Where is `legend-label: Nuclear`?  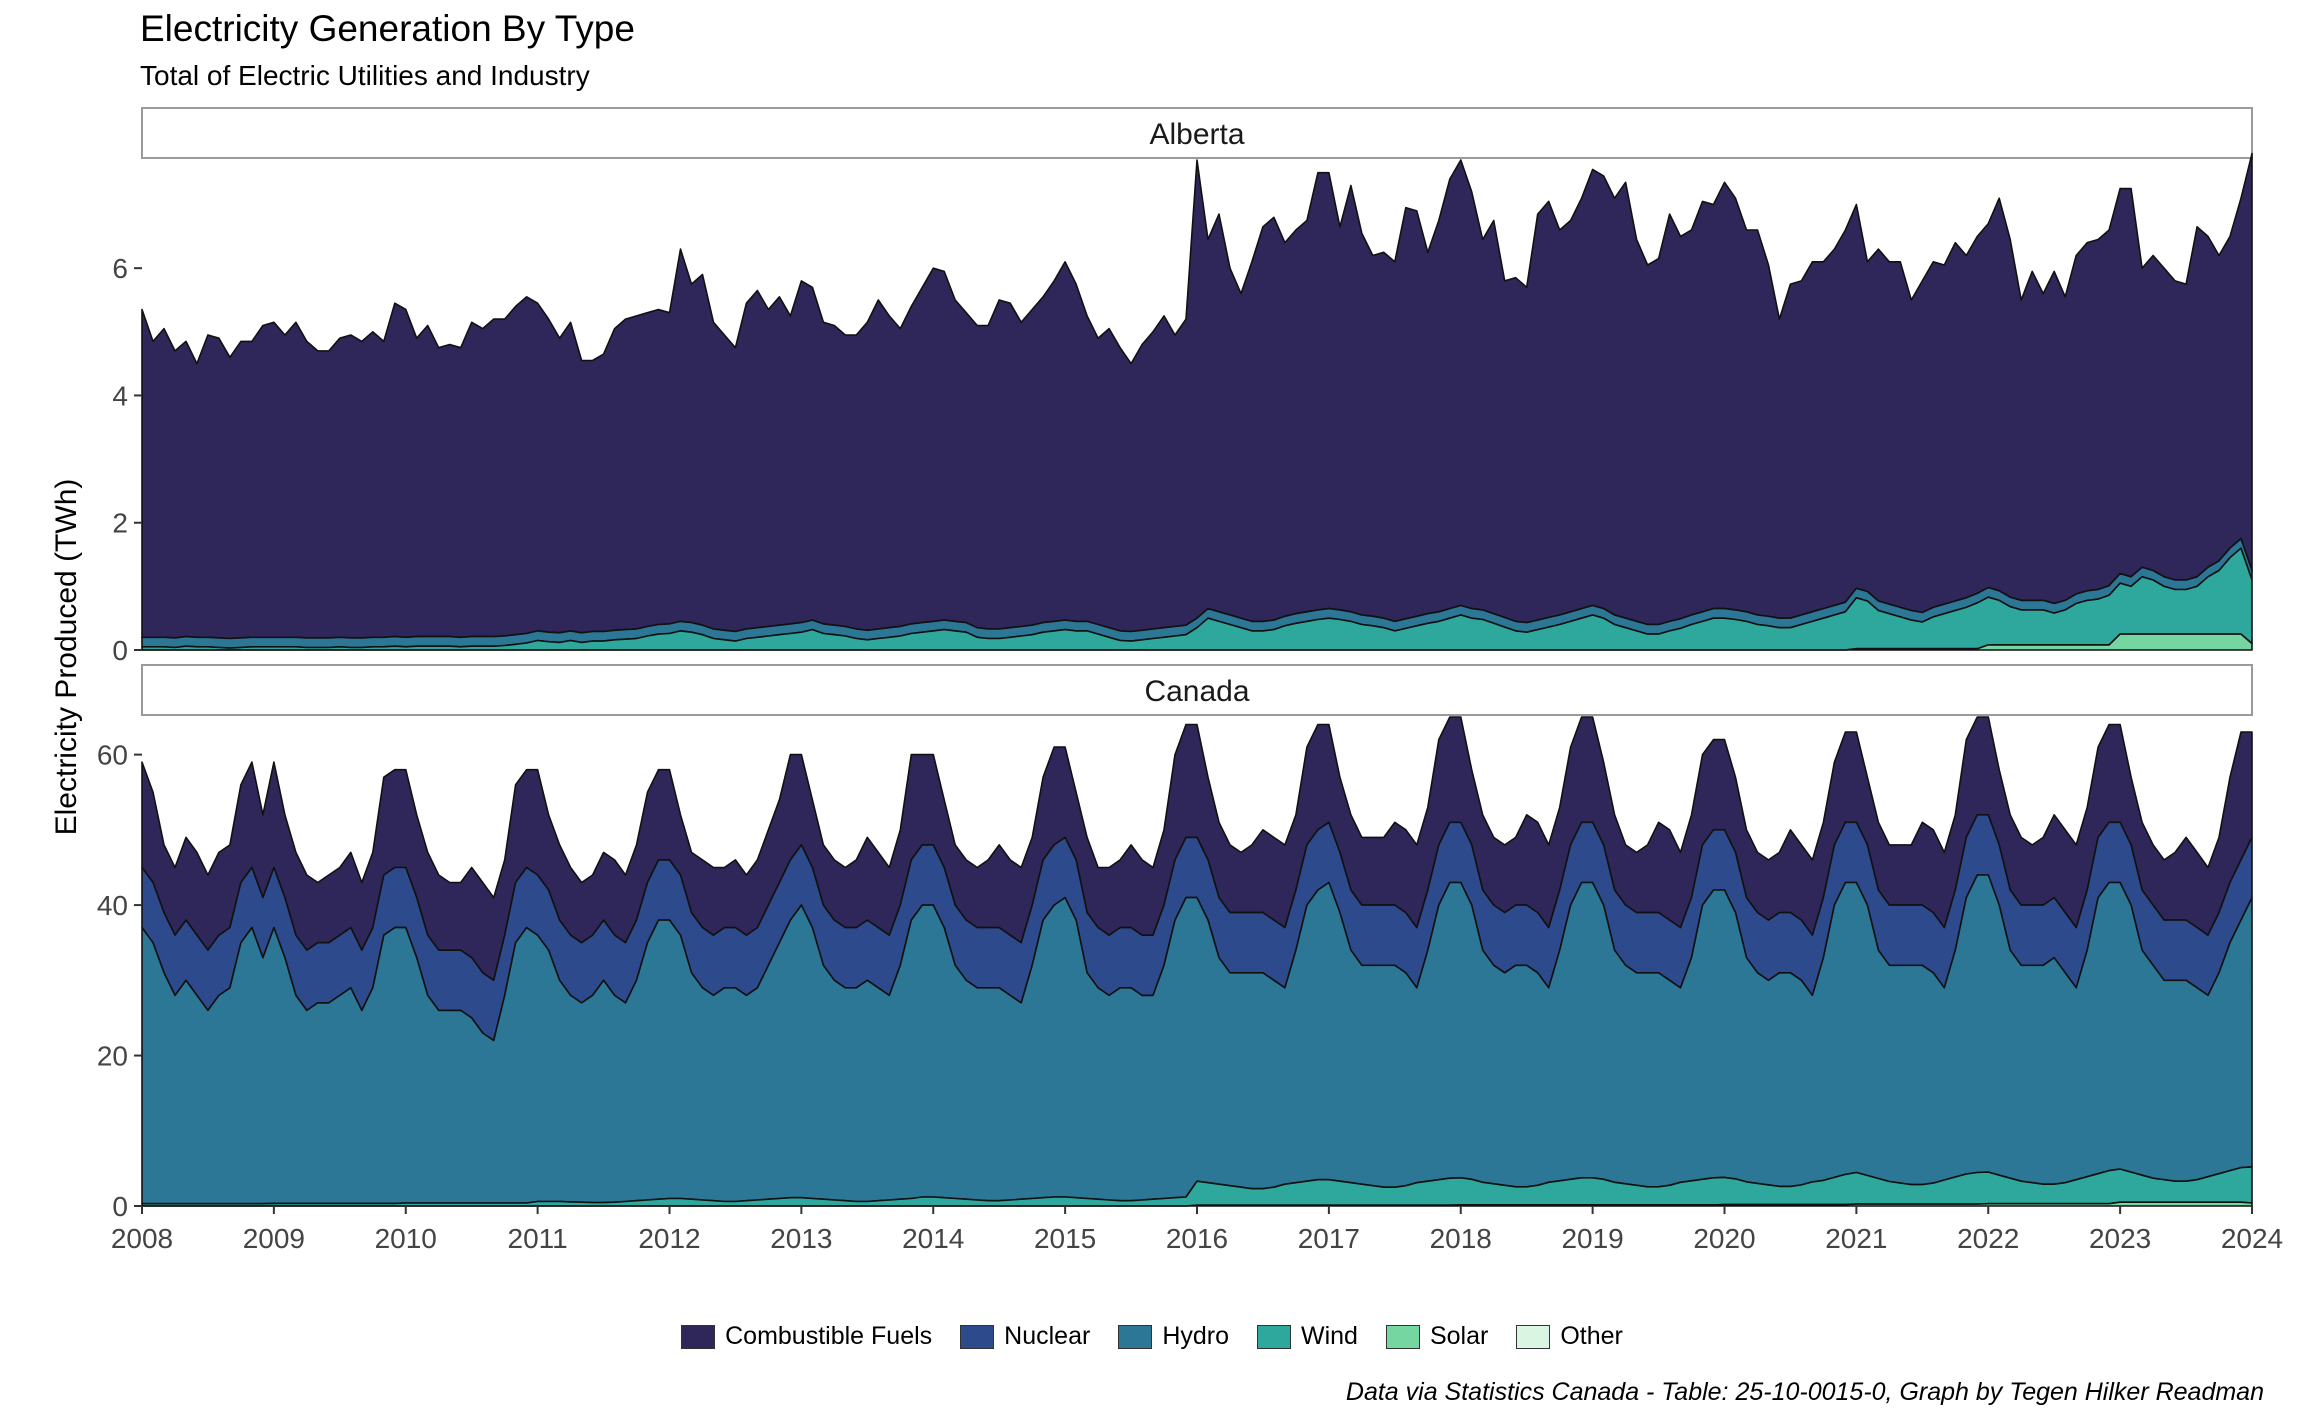
legend-label: Nuclear is located at coordinates (1047, 1336).